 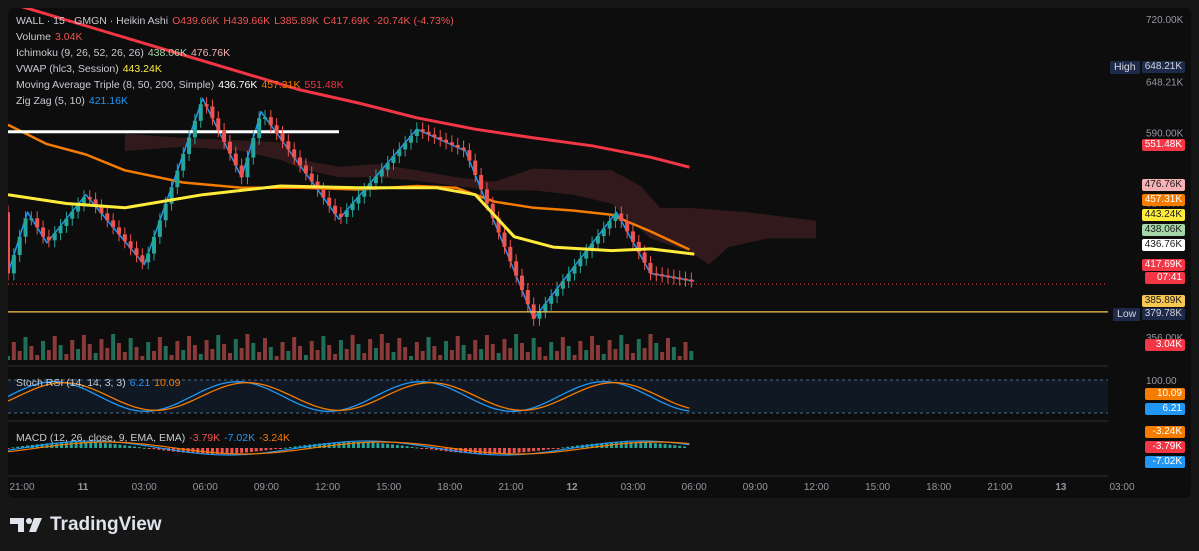 What do you see at coordinates (1165, 20) in the screenshot?
I see `price-tick-label: 720.00K` at bounding box center [1165, 20].